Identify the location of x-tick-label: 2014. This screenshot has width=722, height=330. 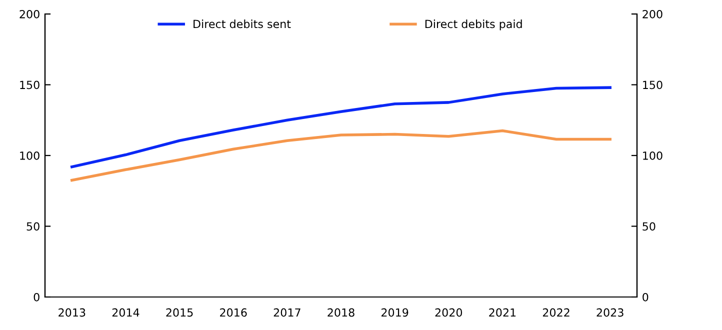
(126, 312).